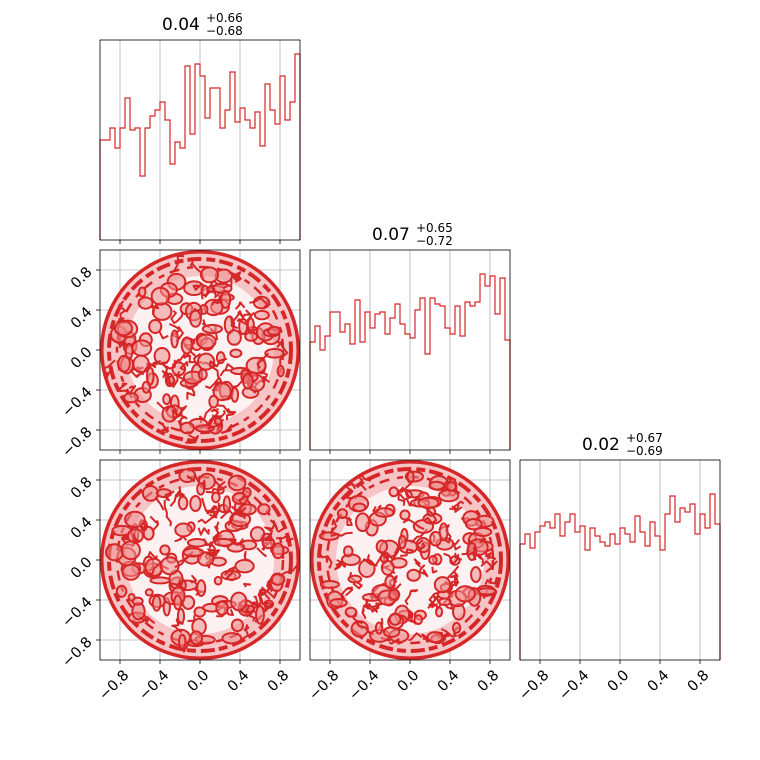 This screenshot has width=760, height=760. Describe the element at coordinates (82, 528) in the screenshot. I see `y-tick-label: 0.4` at that location.